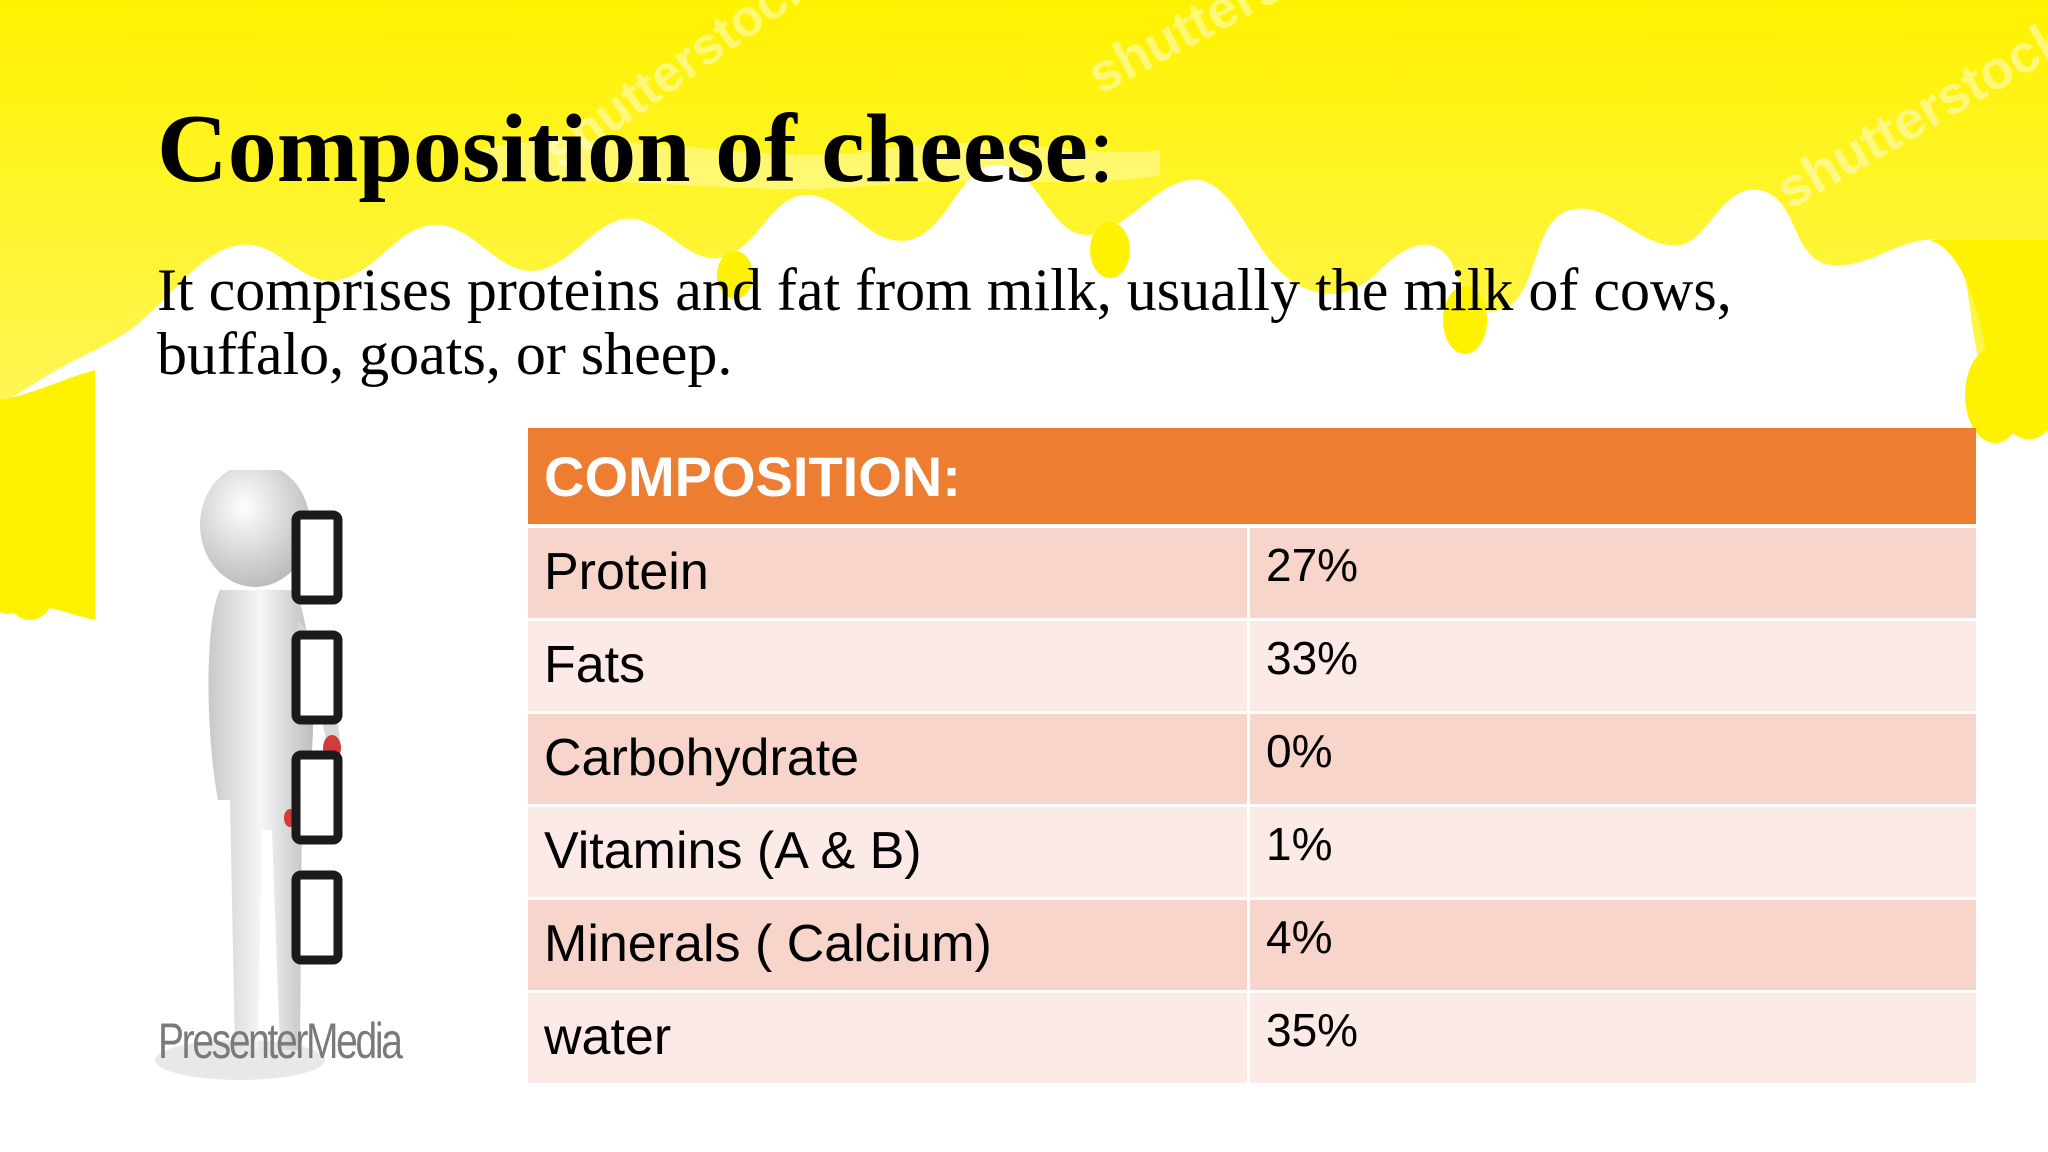 The image size is (2048, 1152). What do you see at coordinates (889, 573) in the screenshot?
I see `component-name: Protein` at bounding box center [889, 573].